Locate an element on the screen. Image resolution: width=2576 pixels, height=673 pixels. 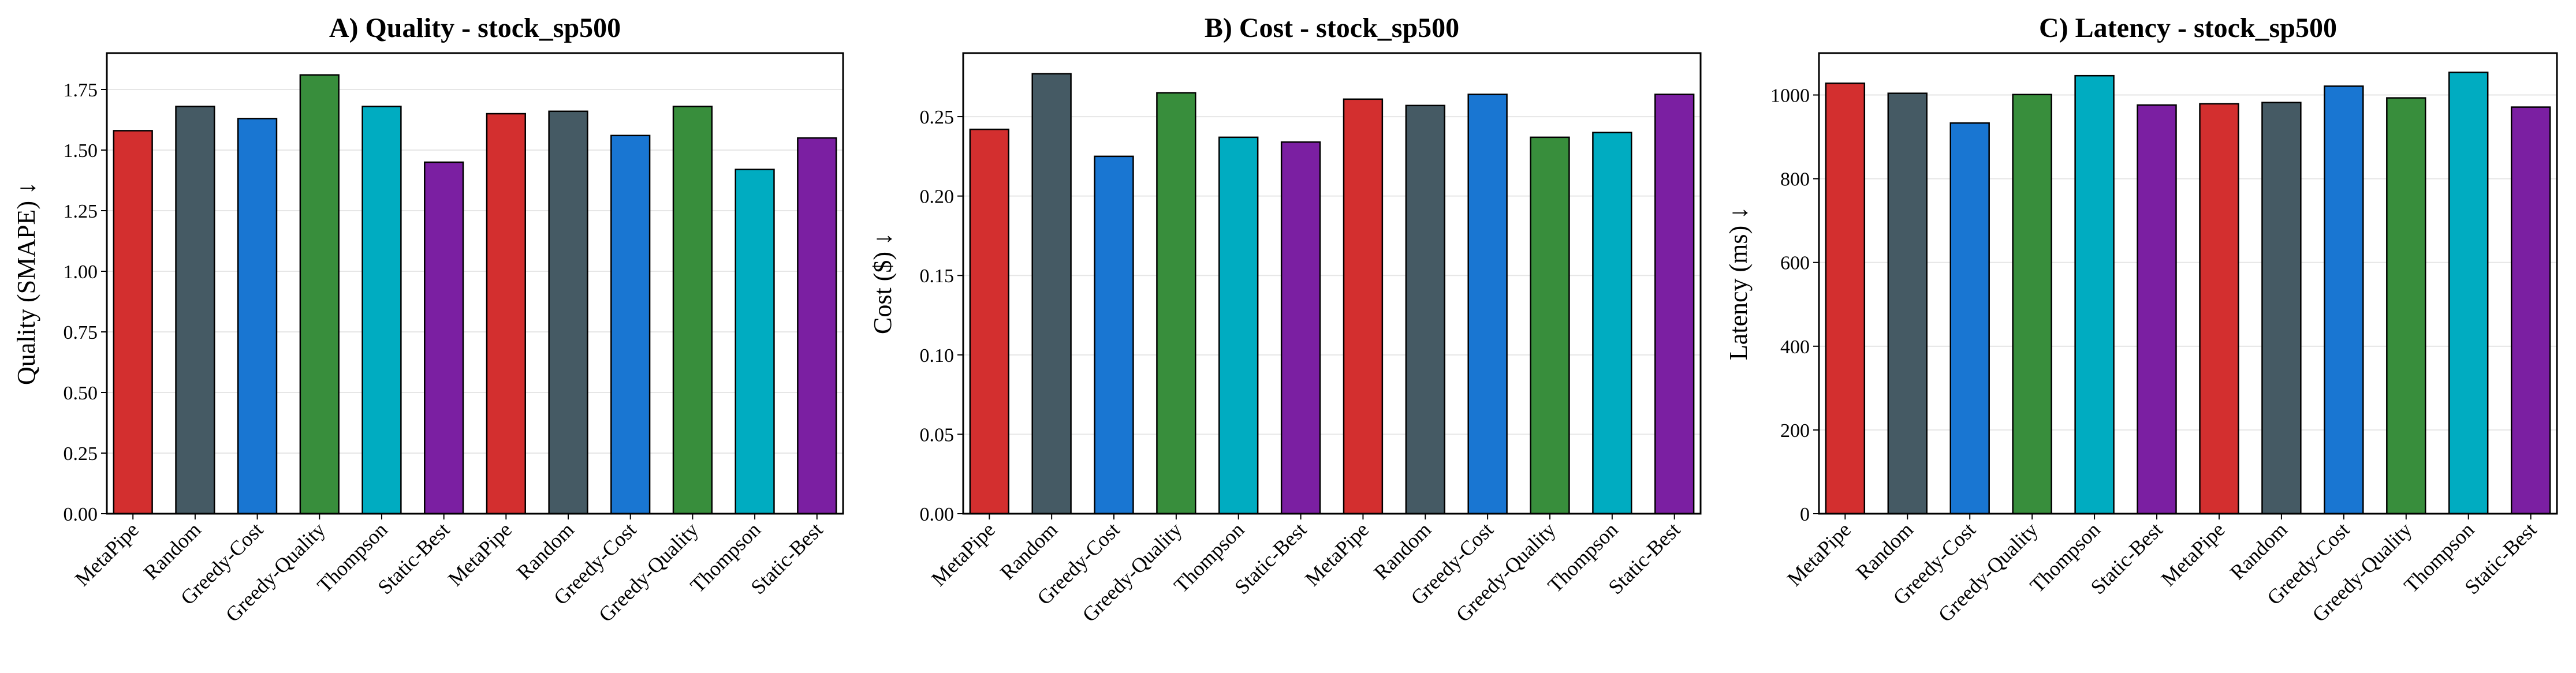
y-tick-label: 1.75 is located at coordinates (81, 90).